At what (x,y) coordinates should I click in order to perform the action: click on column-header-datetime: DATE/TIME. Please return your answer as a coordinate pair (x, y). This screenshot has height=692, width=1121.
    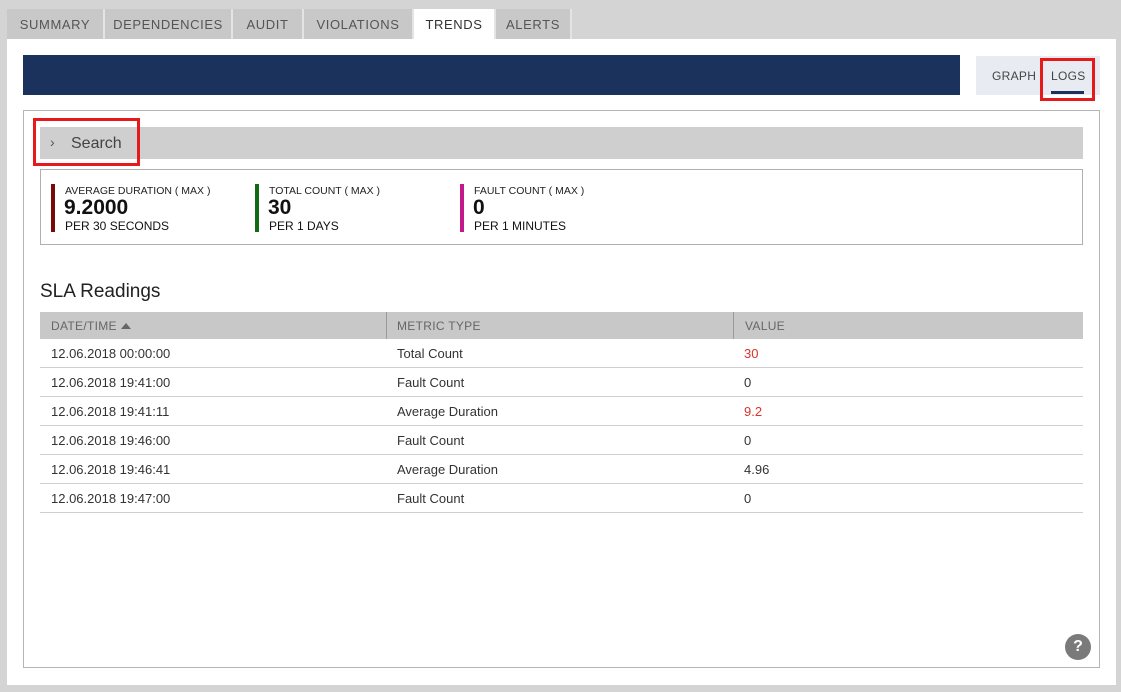
    Looking at the image, I should click on (91, 325).